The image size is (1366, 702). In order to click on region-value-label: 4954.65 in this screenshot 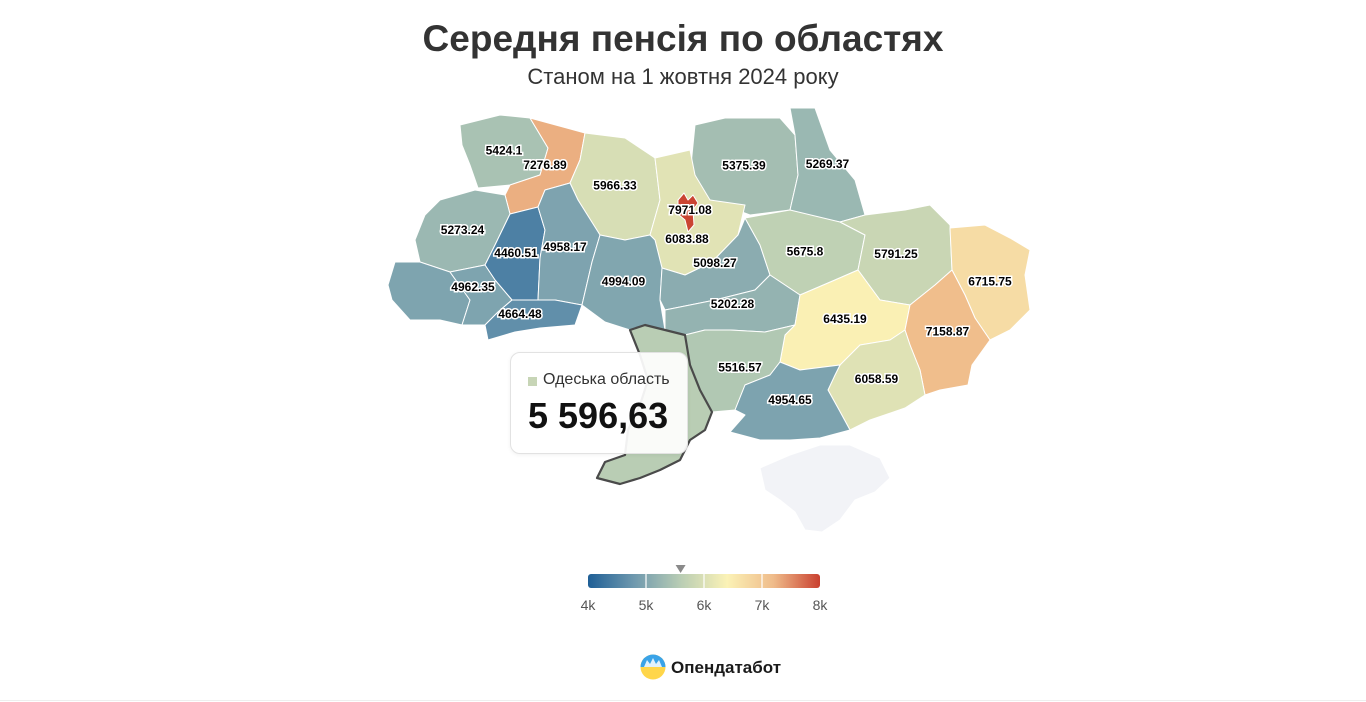, I will do `click(790, 400)`.